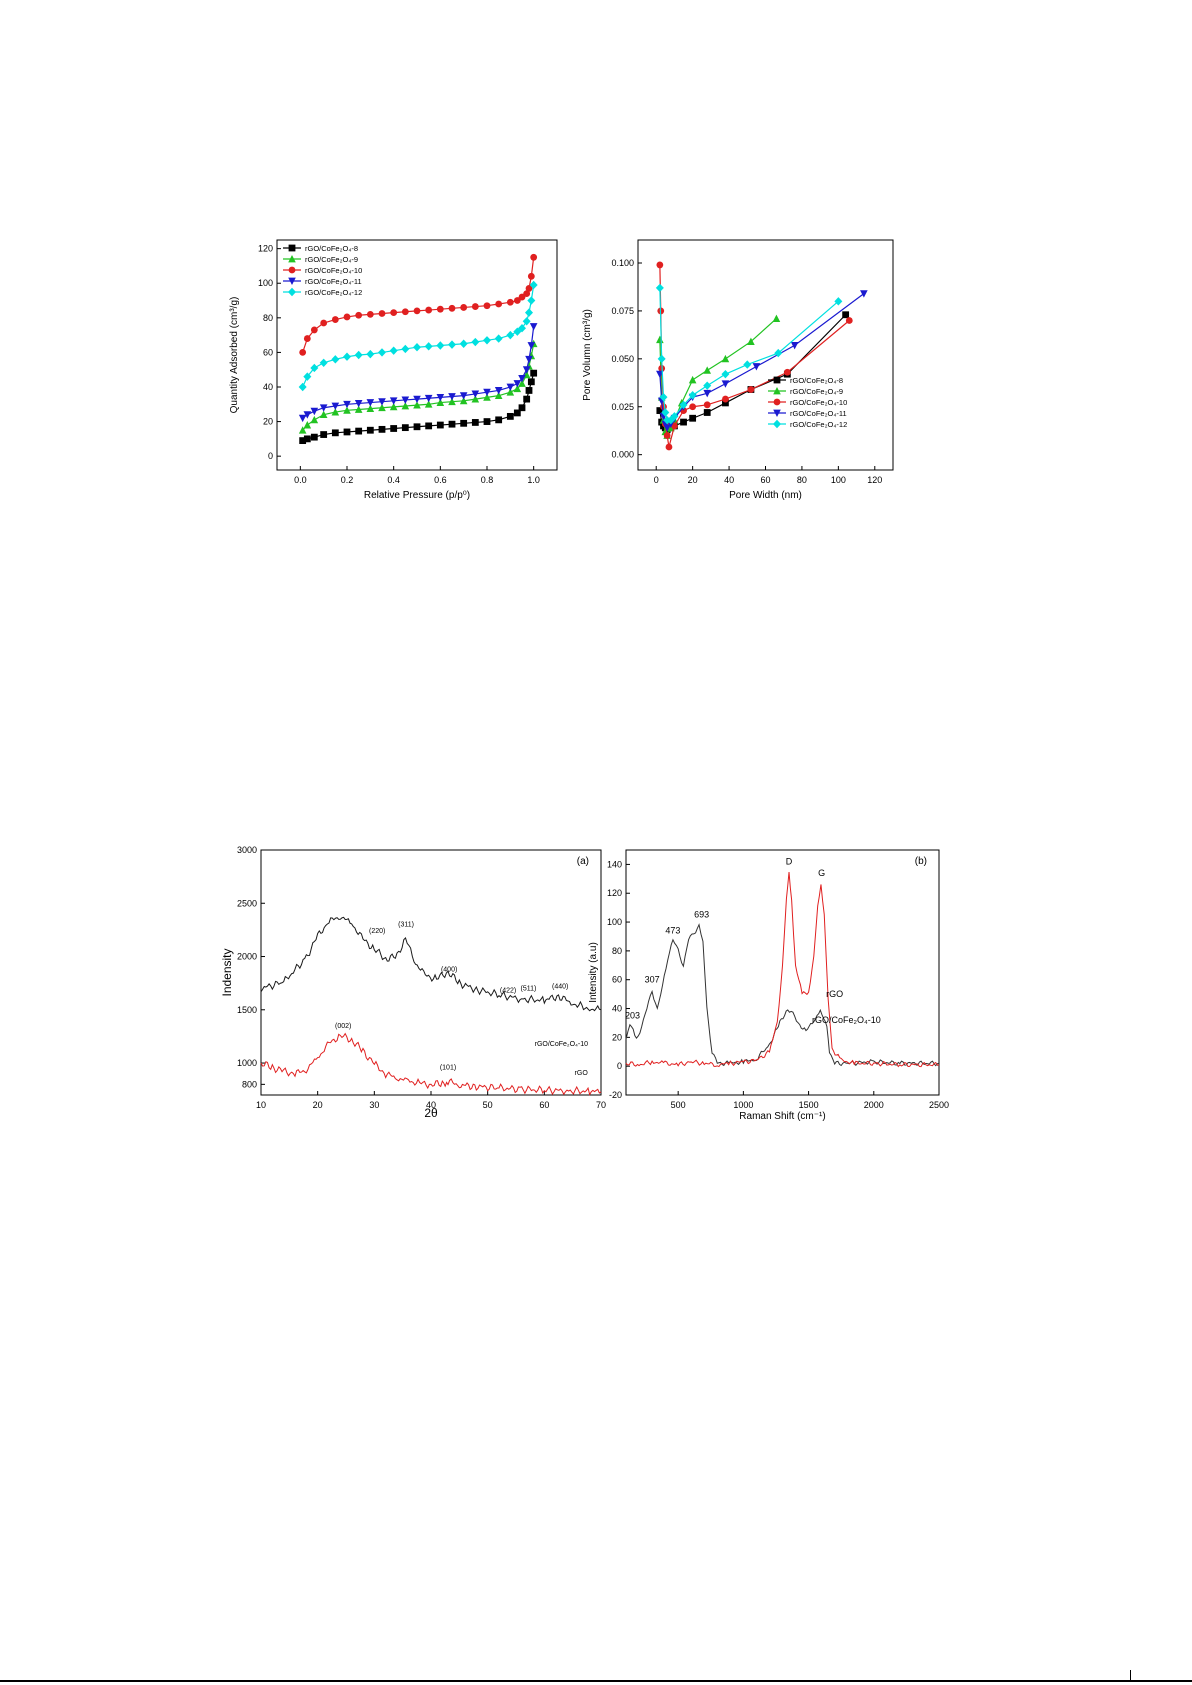  What do you see at coordinates (939, 1105) in the screenshot?
I see `x-tick-label: 2500` at bounding box center [939, 1105].